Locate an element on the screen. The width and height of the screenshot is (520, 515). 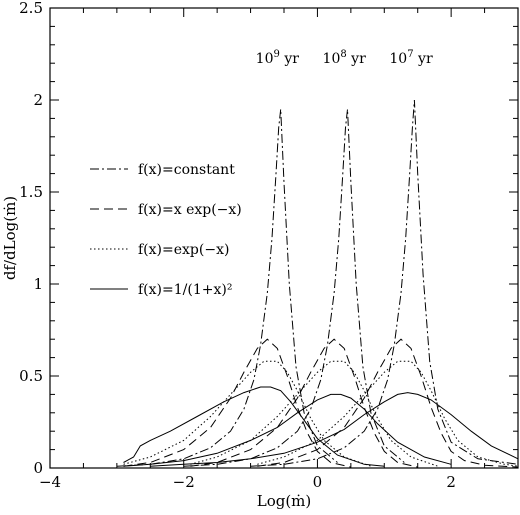
series-line: f(x)=1/(1+x)² — 10⁹ yr is located at coordinates (254, 426).